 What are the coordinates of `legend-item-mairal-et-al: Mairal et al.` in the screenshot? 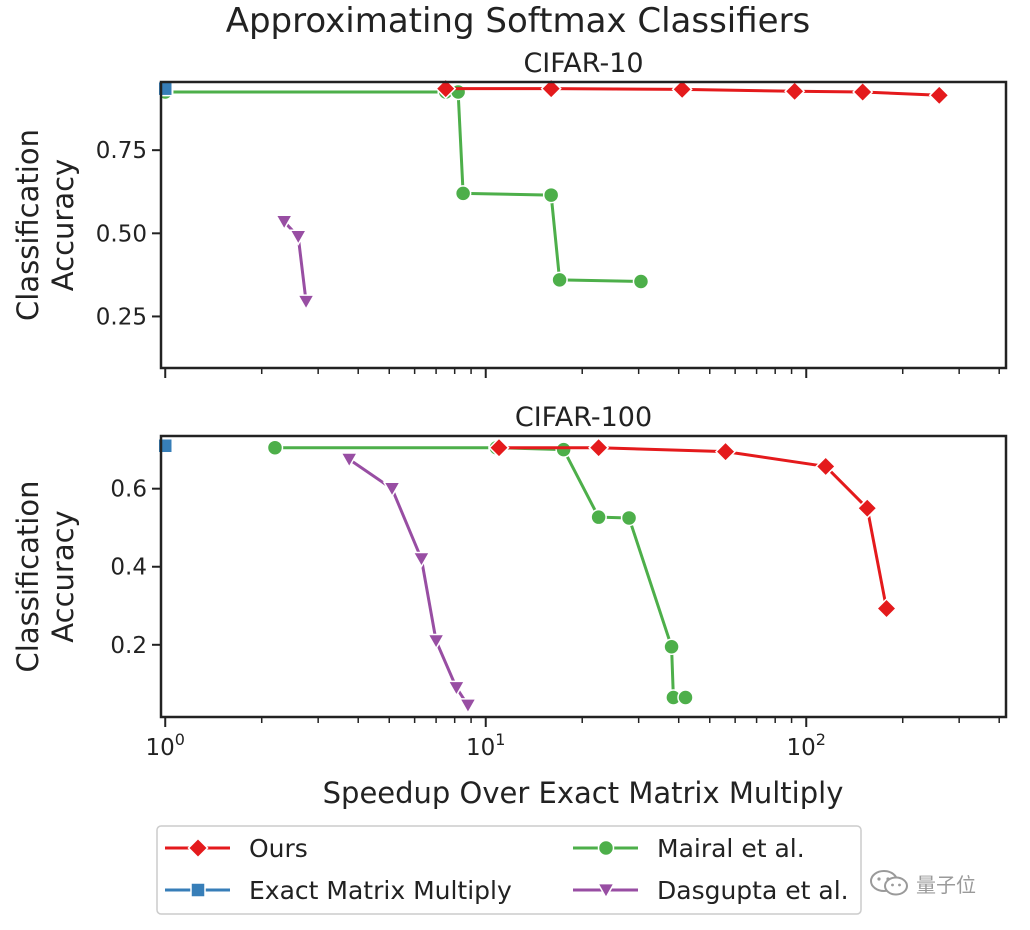 It's located at (689, 848).